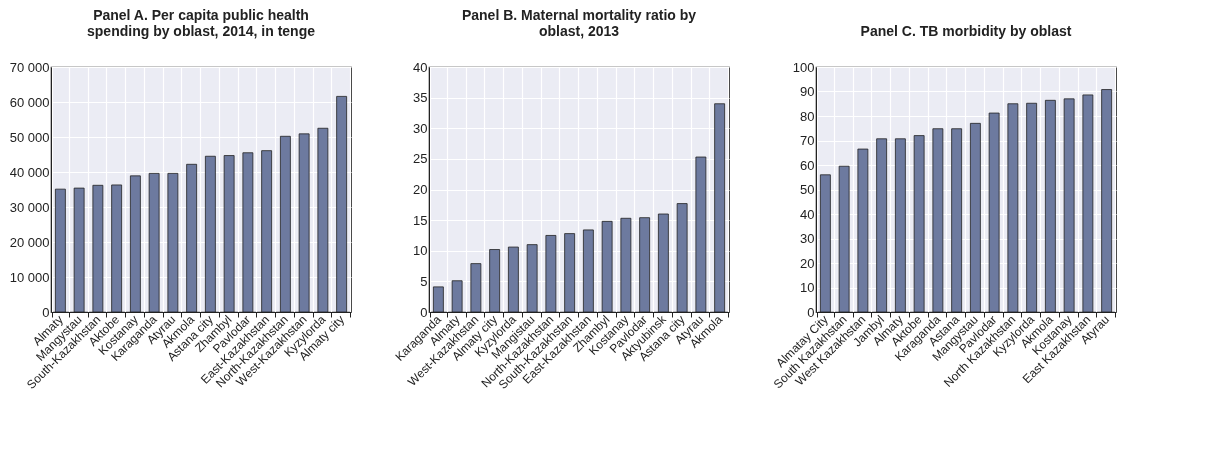  I want to click on y-tick-label: 60, so click(807, 165).